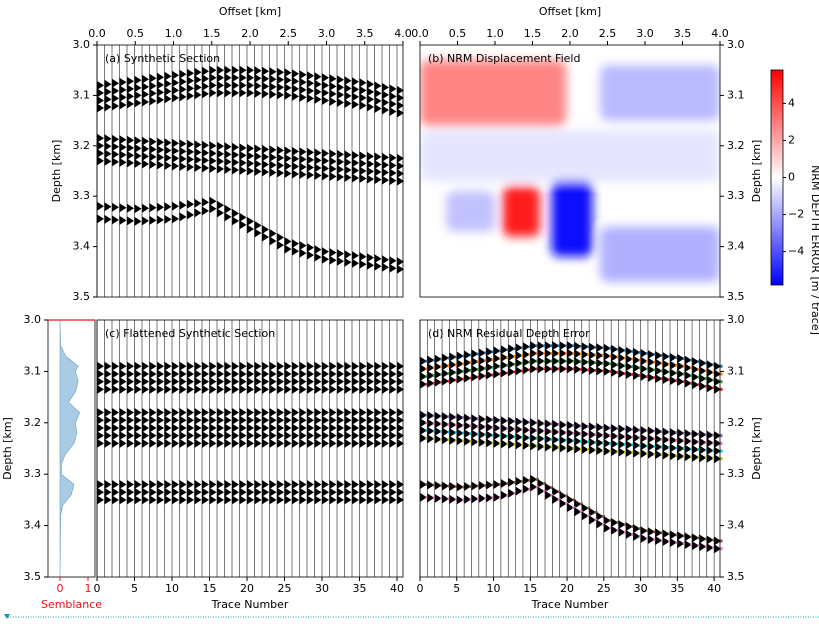 This screenshot has height=624, width=819. What do you see at coordinates (714, 588) in the screenshot?
I see `x-tick-label: 40` at bounding box center [714, 588].